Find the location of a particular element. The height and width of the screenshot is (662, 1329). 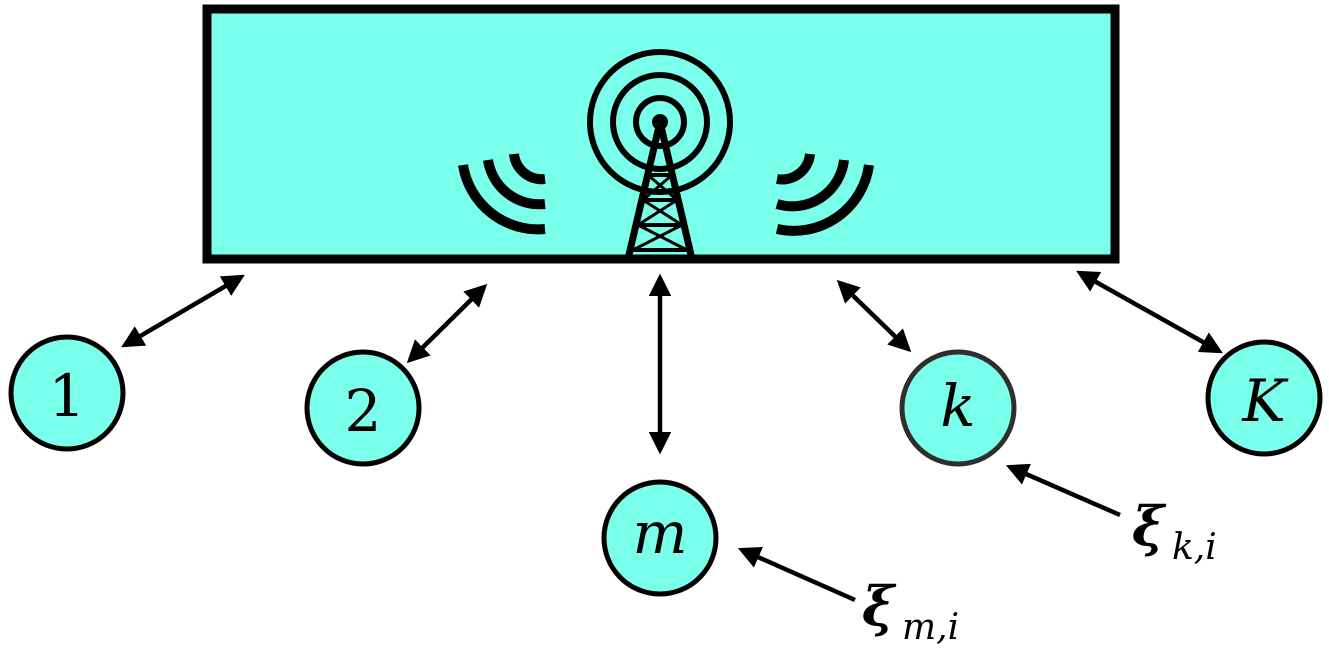

noise-subscript: k,i is located at coordinates (1194, 547).